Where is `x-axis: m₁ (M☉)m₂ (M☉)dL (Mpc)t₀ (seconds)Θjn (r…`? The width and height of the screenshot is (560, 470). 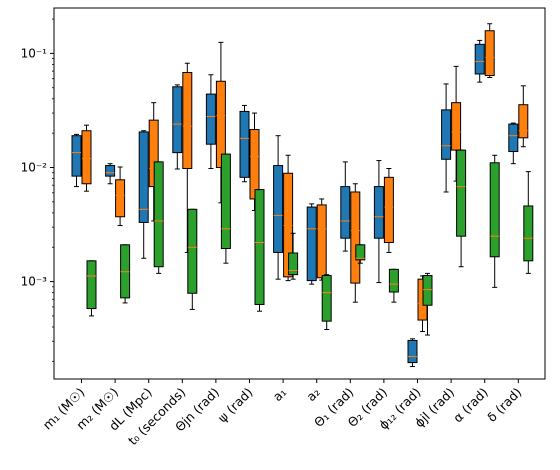 x-axis: m₁ (M☉)m₂ (M☉)dL (Mpc)t₀ (seconds)Θjn (r… is located at coordinates (282, 413).